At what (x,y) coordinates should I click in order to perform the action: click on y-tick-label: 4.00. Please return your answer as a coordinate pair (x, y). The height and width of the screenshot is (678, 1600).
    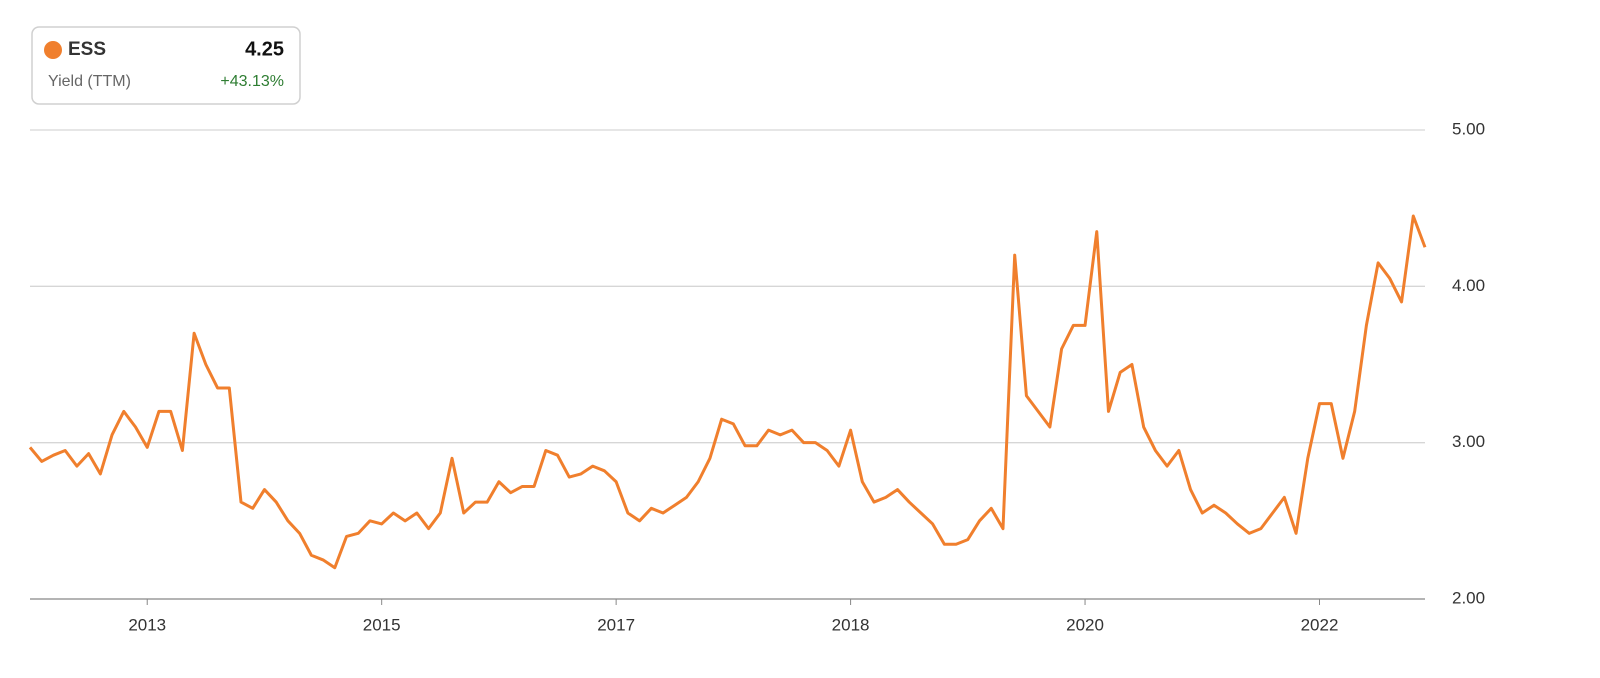
    Looking at the image, I should click on (1468, 285).